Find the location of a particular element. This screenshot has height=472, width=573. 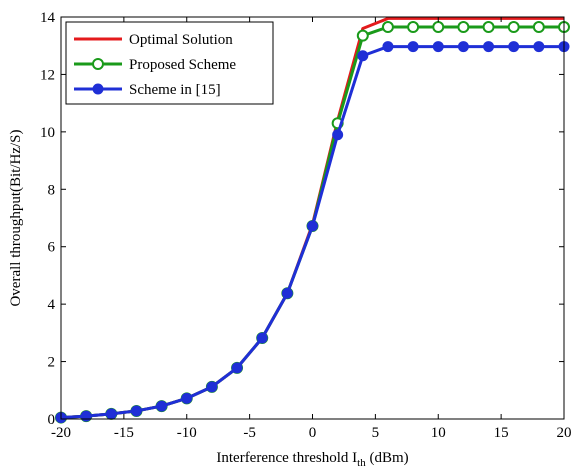

legend-label: Proposed Scheme is located at coordinates (182, 65).